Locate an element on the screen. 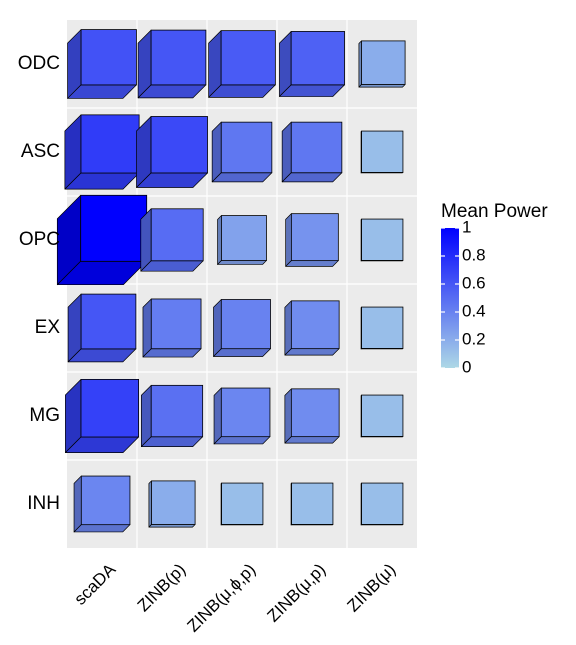 The image size is (576, 645). y-axis-labels: ODC ASC OPC EX MG INH is located at coordinates (39, 283).